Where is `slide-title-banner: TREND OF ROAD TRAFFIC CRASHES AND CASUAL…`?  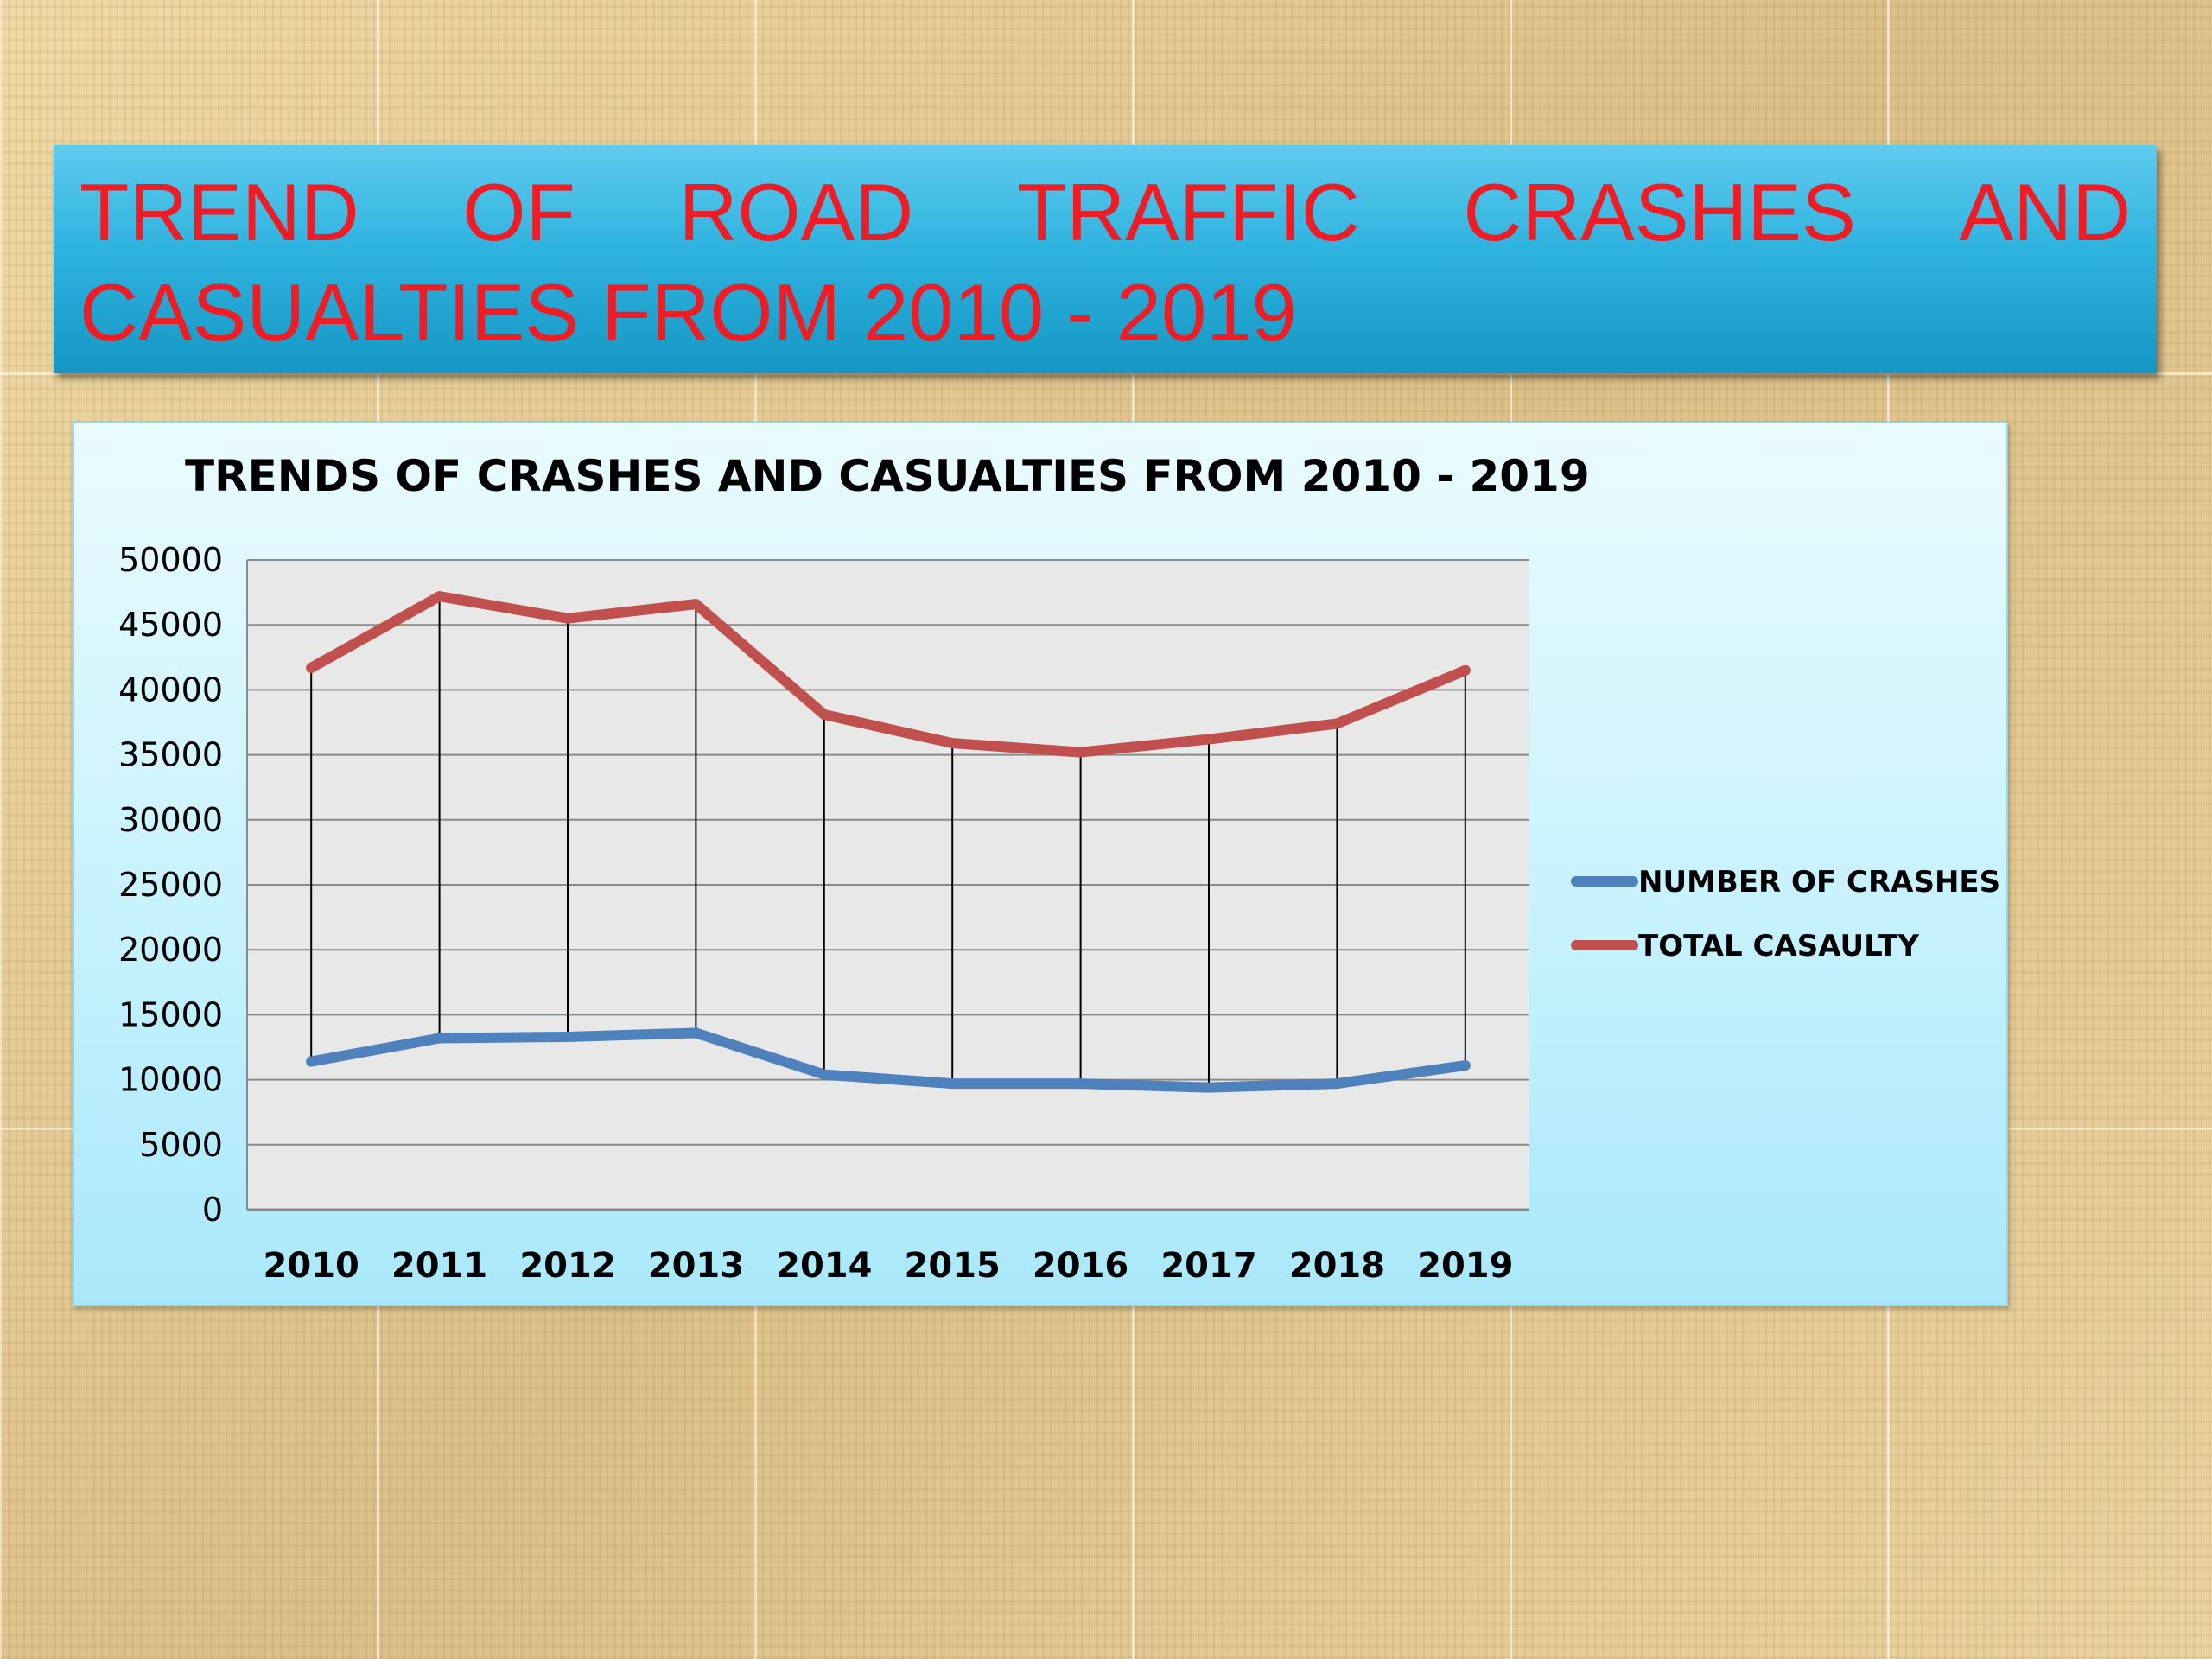 slide-title-banner: TREND OF ROAD TRAFFIC CRASHES AND CASUAL… is located at coordinates (1105, 259).